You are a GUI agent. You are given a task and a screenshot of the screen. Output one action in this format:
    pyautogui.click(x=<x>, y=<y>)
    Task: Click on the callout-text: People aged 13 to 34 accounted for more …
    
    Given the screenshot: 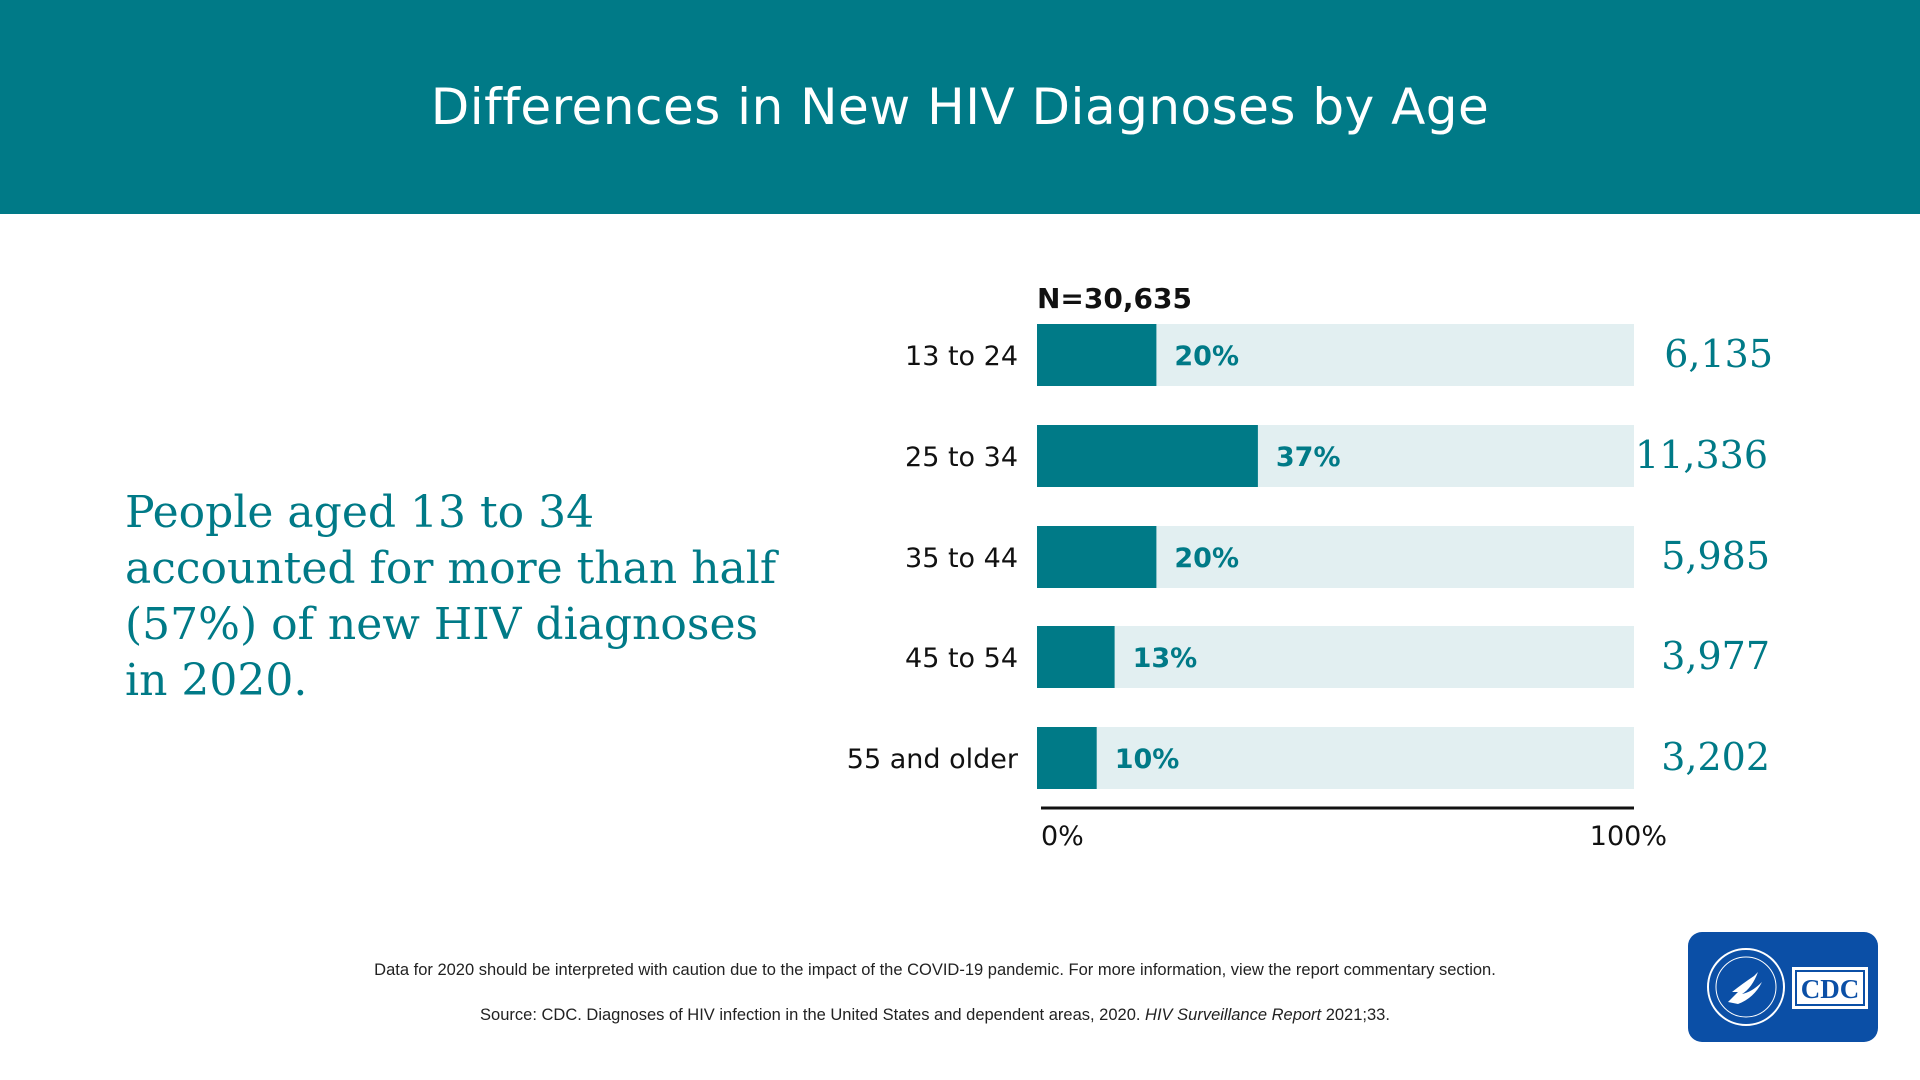 What is the action you would take?
    pyautogui.click(x=451, y=596)
    